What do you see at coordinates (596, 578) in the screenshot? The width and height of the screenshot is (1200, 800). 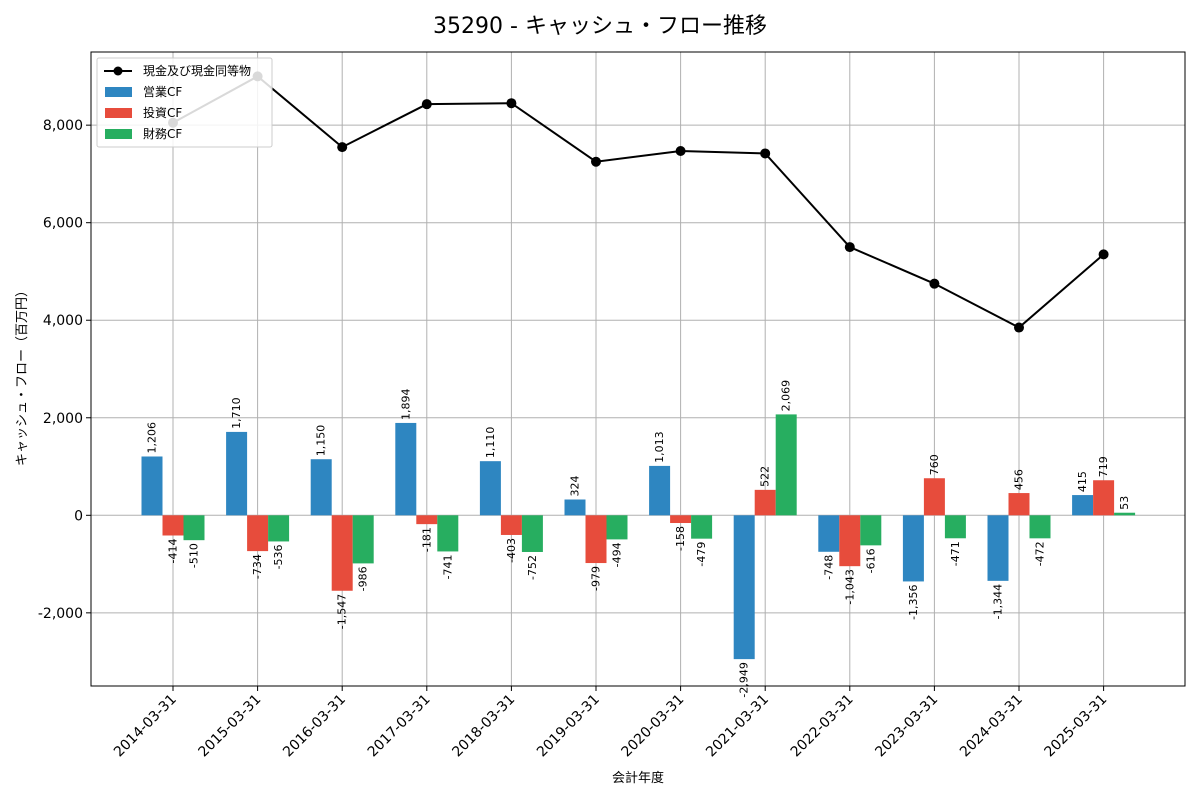 I see `bar-data-label: -979` at bounding box center [596, 578].